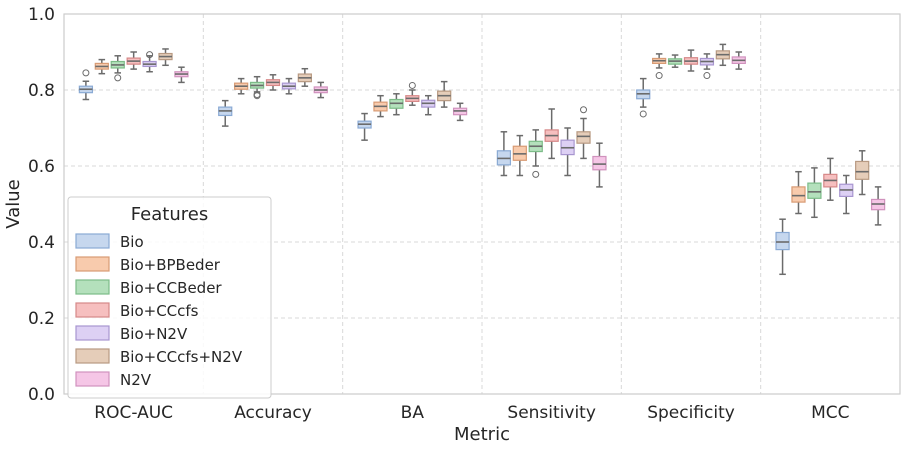  I want to click on legend-entry: Bio, so click(109, 242).